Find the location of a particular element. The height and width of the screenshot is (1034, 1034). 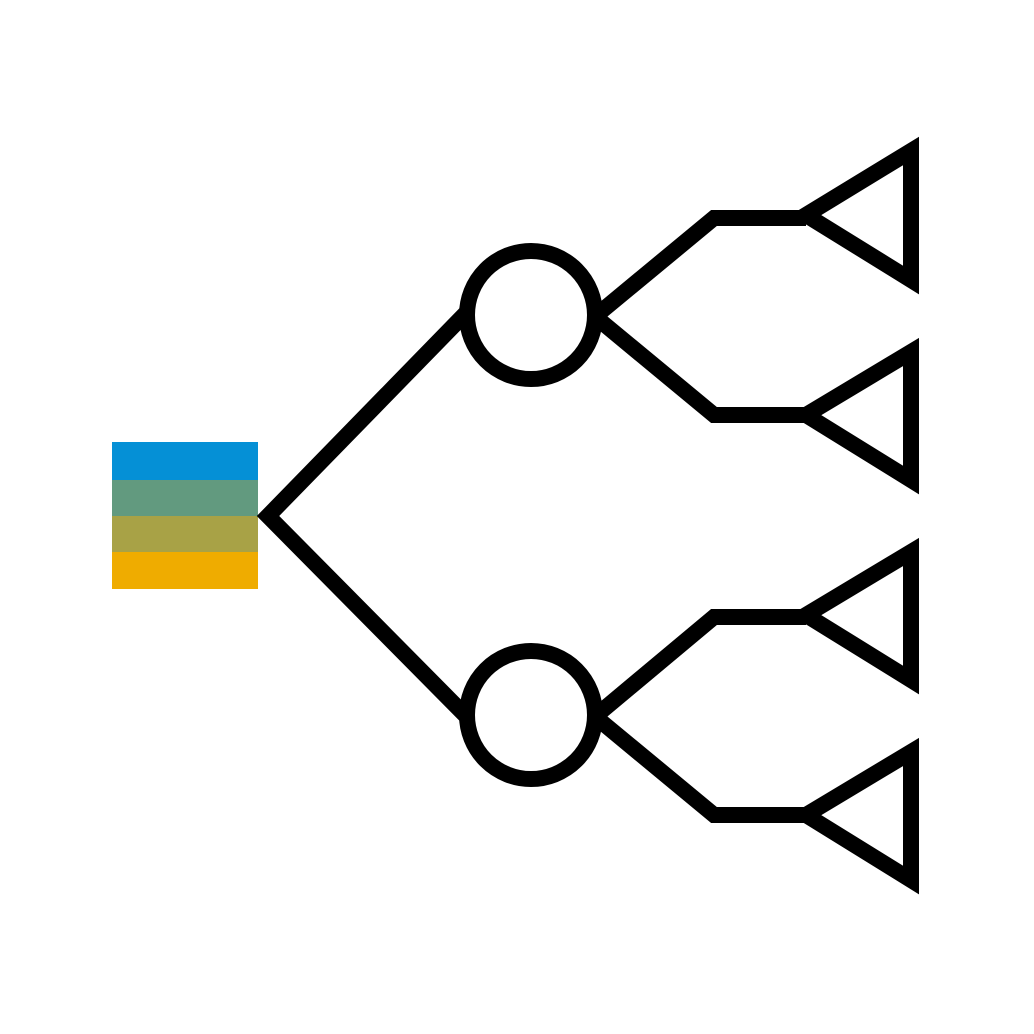

root-decision-node is located at coordinates (185, 515).